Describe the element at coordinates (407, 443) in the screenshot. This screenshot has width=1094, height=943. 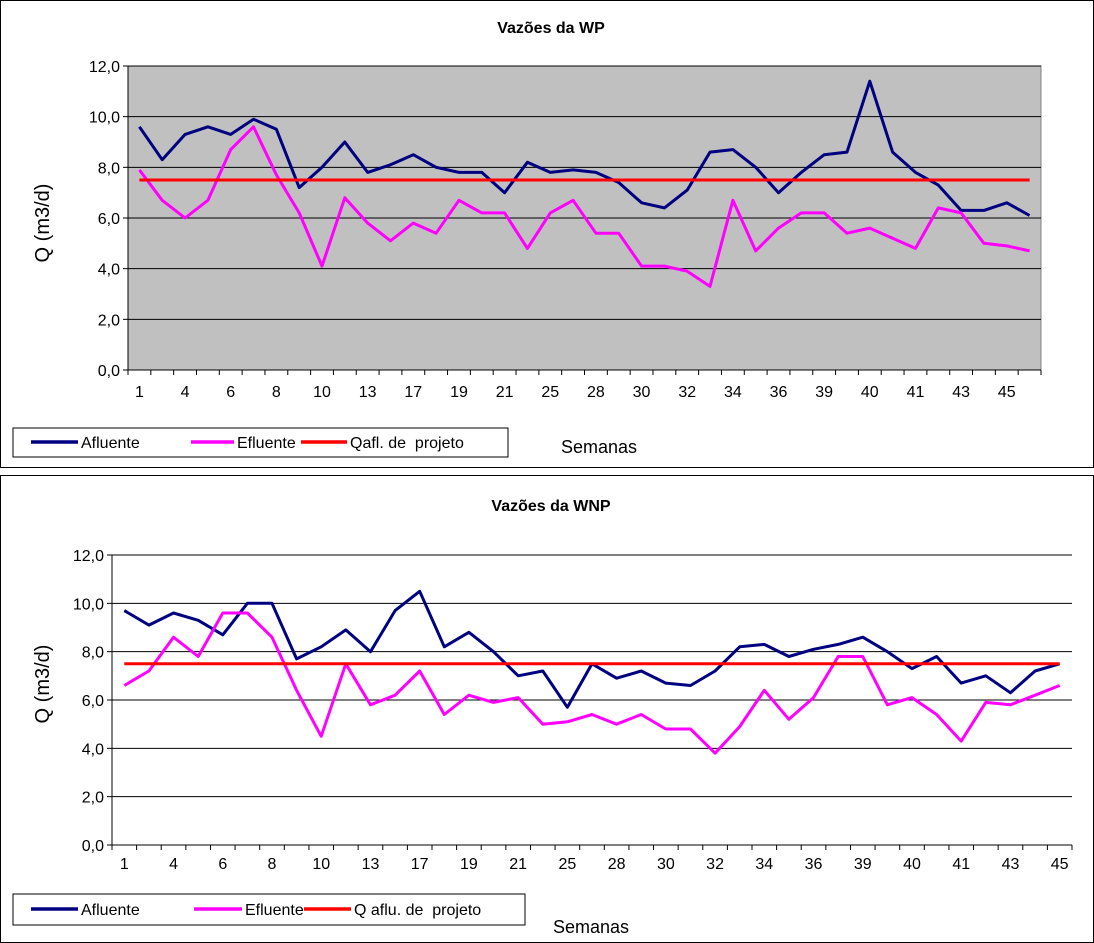
I see `legend-label-projeto: Qafl. de projeto` at that location.